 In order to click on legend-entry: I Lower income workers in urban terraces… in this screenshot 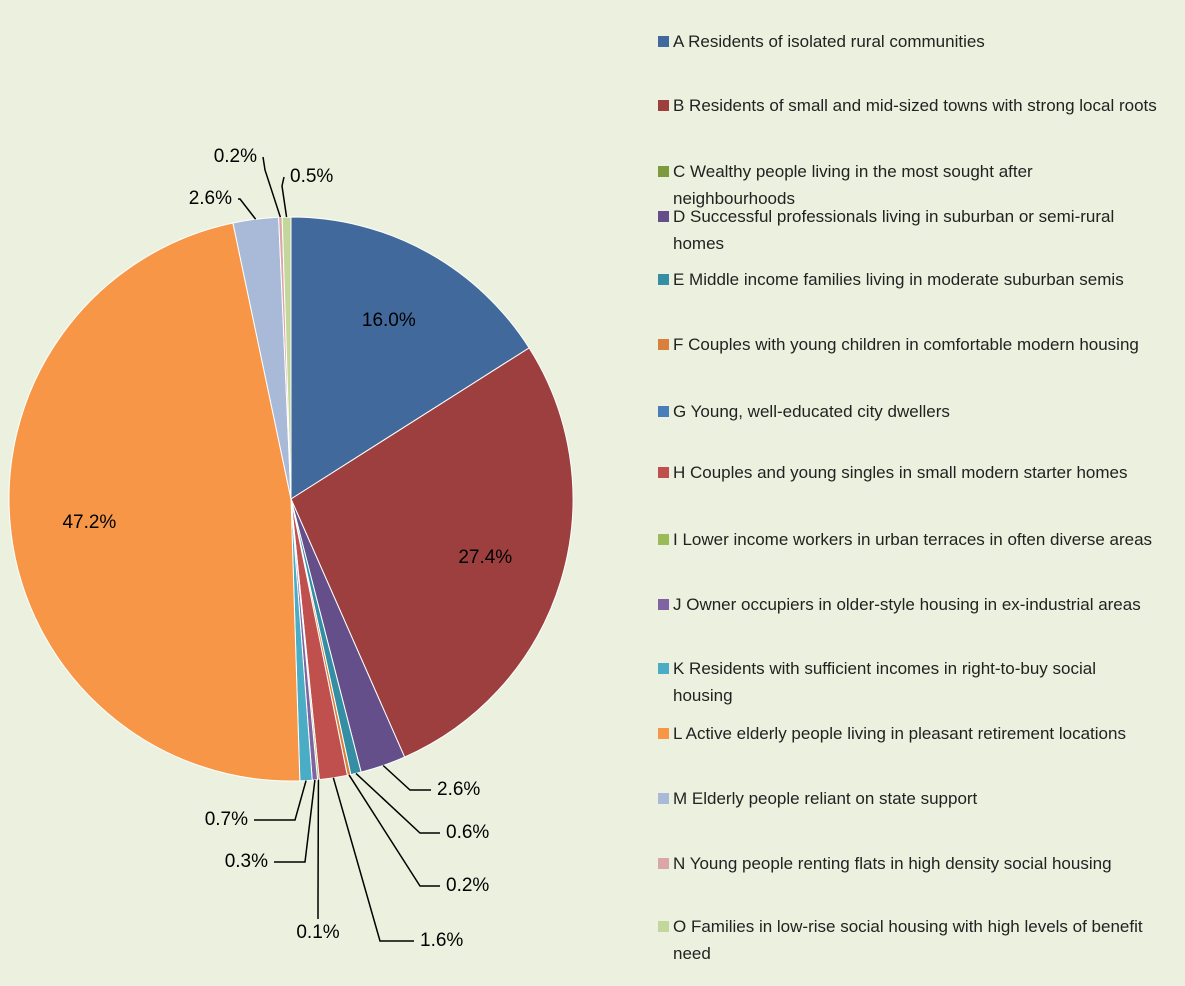, I will do `click(908, 539)`.